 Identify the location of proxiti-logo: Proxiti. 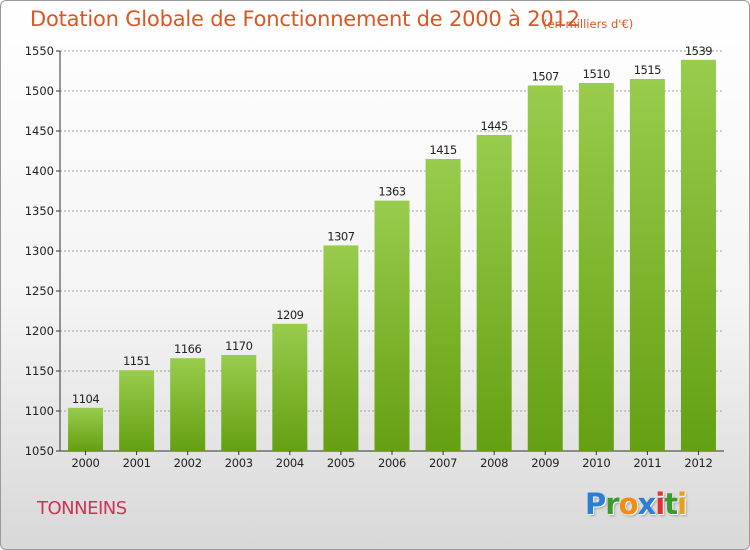
(636, 504).